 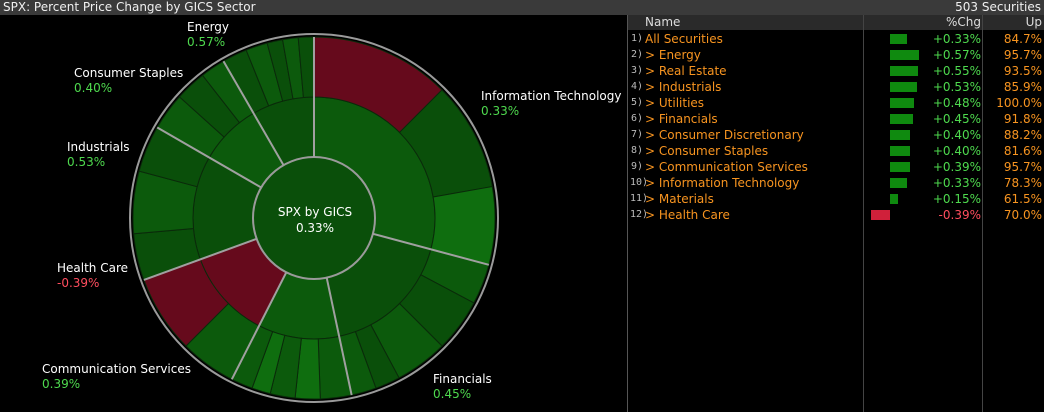 I want to click on sector-label-name: Communication Services, so click(x=116, y=369).